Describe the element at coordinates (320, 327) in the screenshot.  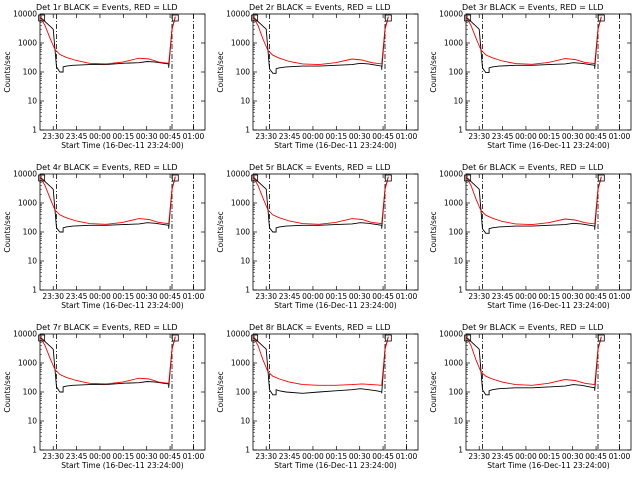
I see `panel-title: Det 8r BLACK = Events, RED = LLD` at that location.